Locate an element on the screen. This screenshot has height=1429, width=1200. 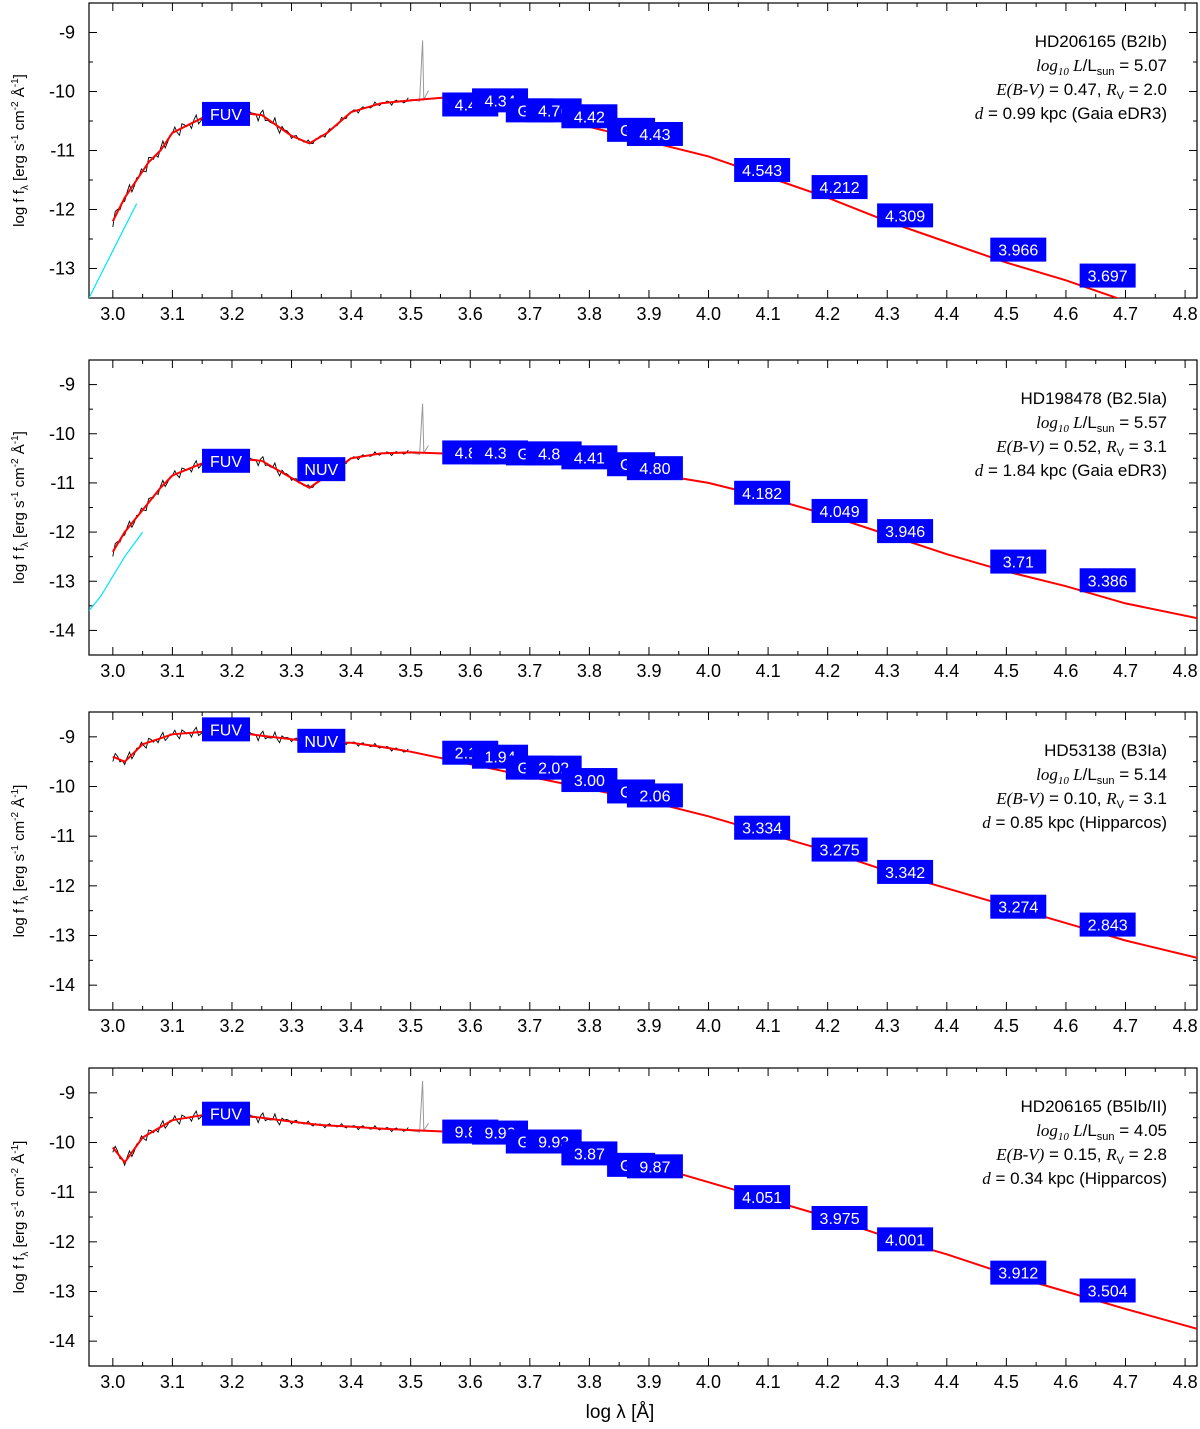
star-name: HD198478 (B2.5Ia) is located at coordinates (1094, 398).